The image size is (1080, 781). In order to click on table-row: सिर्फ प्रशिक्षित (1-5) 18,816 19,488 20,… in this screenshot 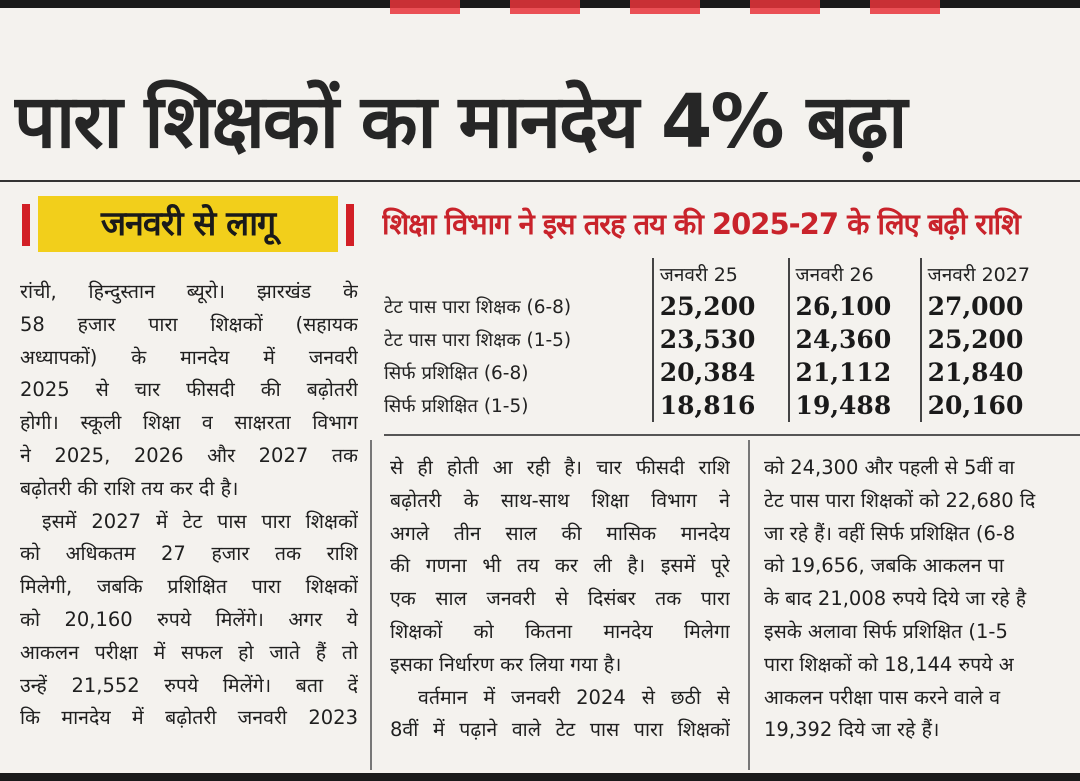, I will do `click(732, 405)`.